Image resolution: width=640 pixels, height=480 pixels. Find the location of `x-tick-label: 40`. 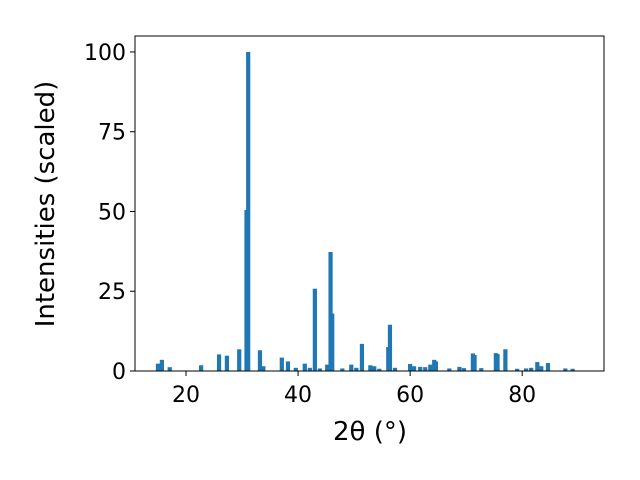

x-tick-label: 40 is located at coordinates (298, 395).